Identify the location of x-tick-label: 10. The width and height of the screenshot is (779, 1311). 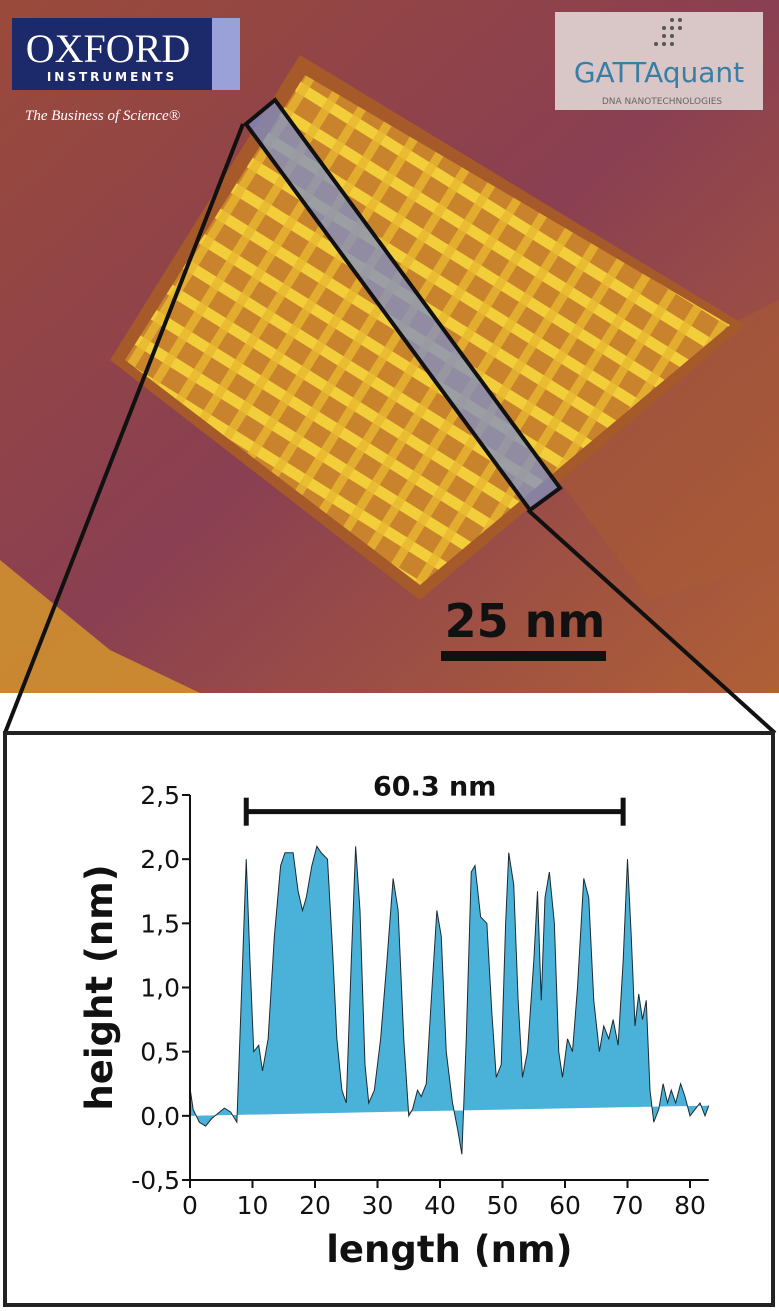
(253, 1205).